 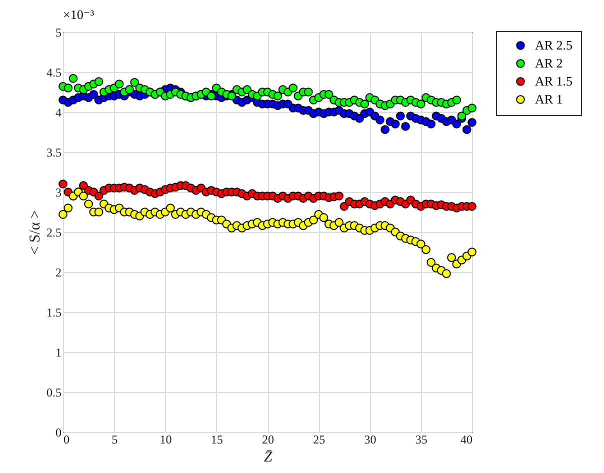 I want to click on x-axis-title: Z̄, so click(x=268, y=457).